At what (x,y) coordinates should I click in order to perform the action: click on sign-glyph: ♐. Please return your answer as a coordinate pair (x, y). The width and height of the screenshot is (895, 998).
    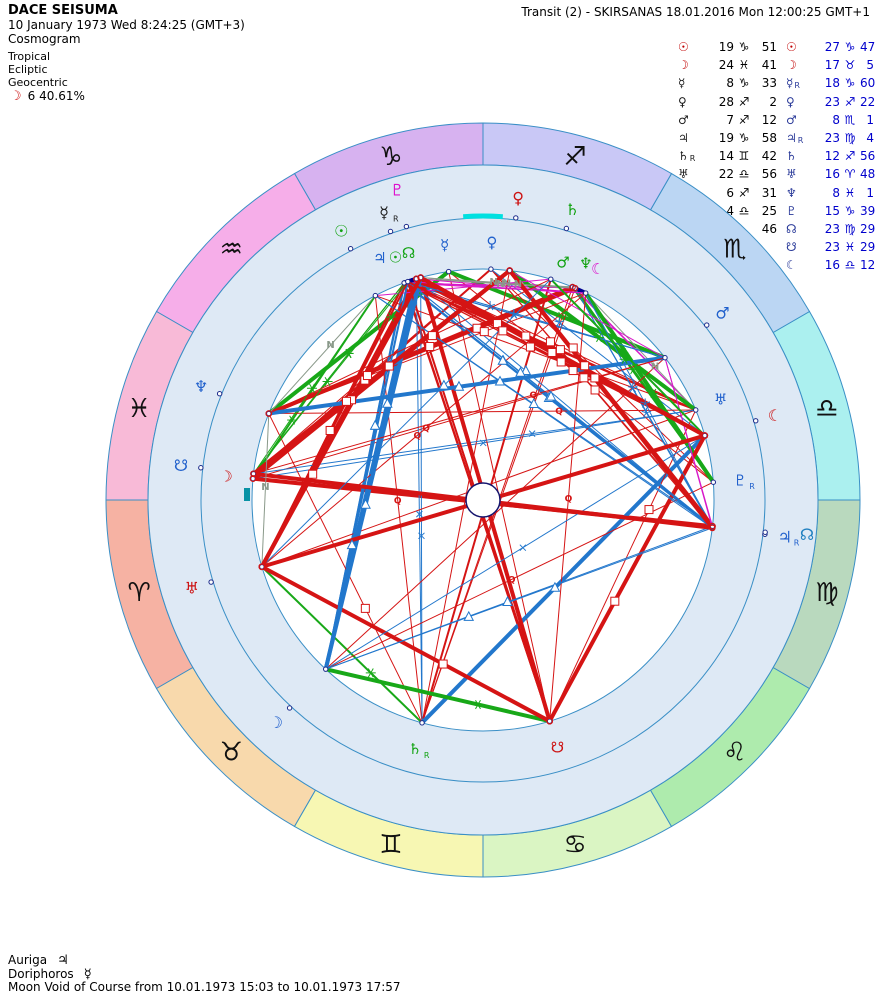
    Looking at the image, I should click on (850, 101).